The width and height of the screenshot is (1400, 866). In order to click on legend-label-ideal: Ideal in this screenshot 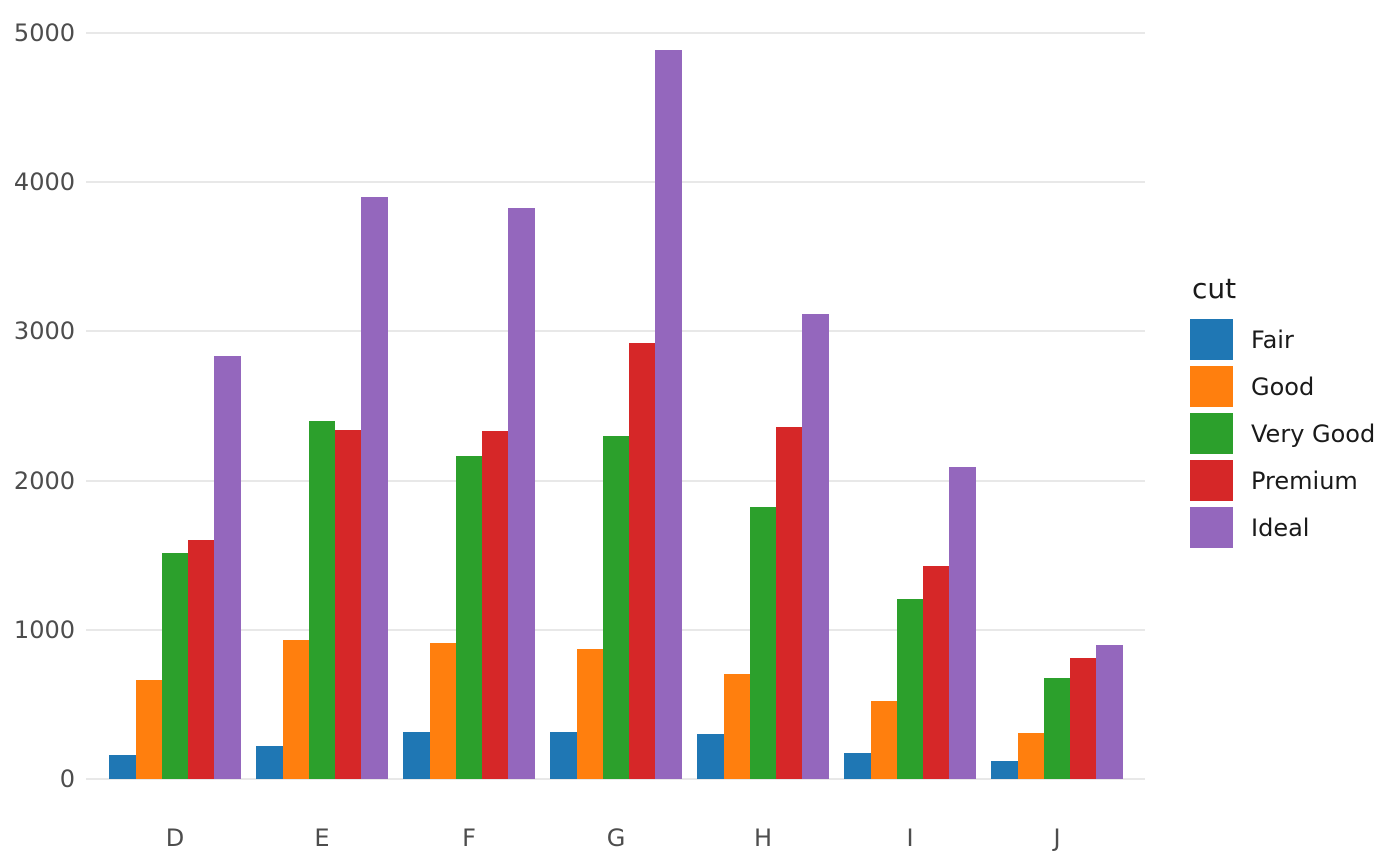, I will do `click(1280, 527)`.